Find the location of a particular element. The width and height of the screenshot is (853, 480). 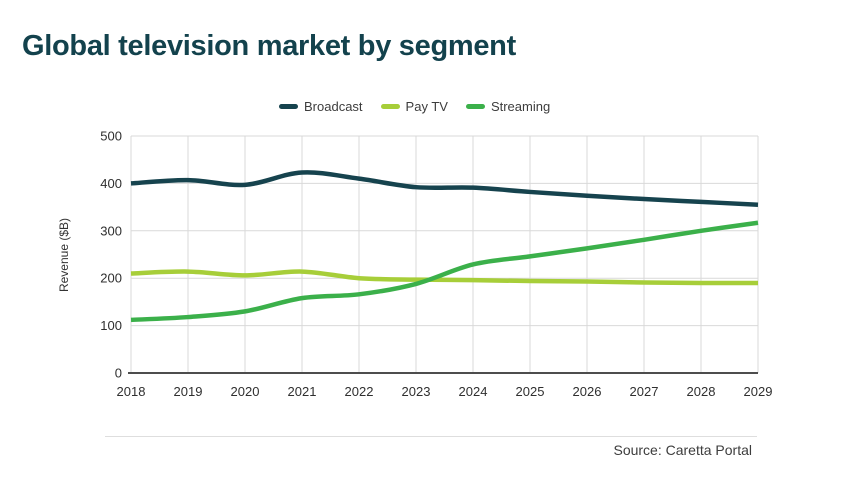

x-tick-label: 2023 is located at coordinates (416, 391).